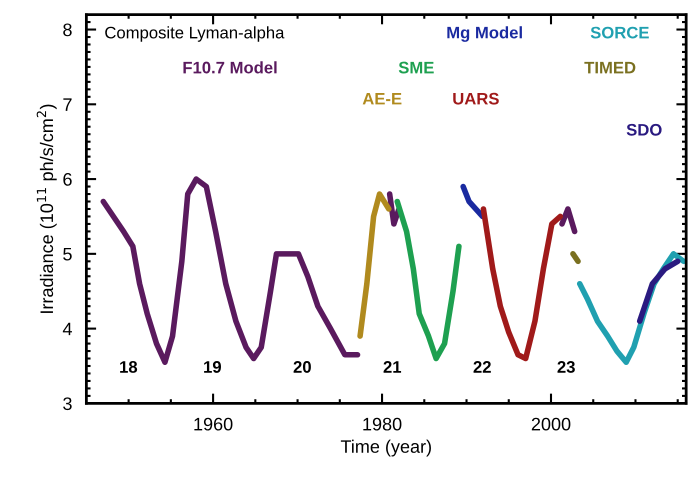 This screenshot has height=486, width=691. What do you see at coordinates (382, 98) in the screenshot?
I see `text: AE-E` at bounding box center [382, 98].